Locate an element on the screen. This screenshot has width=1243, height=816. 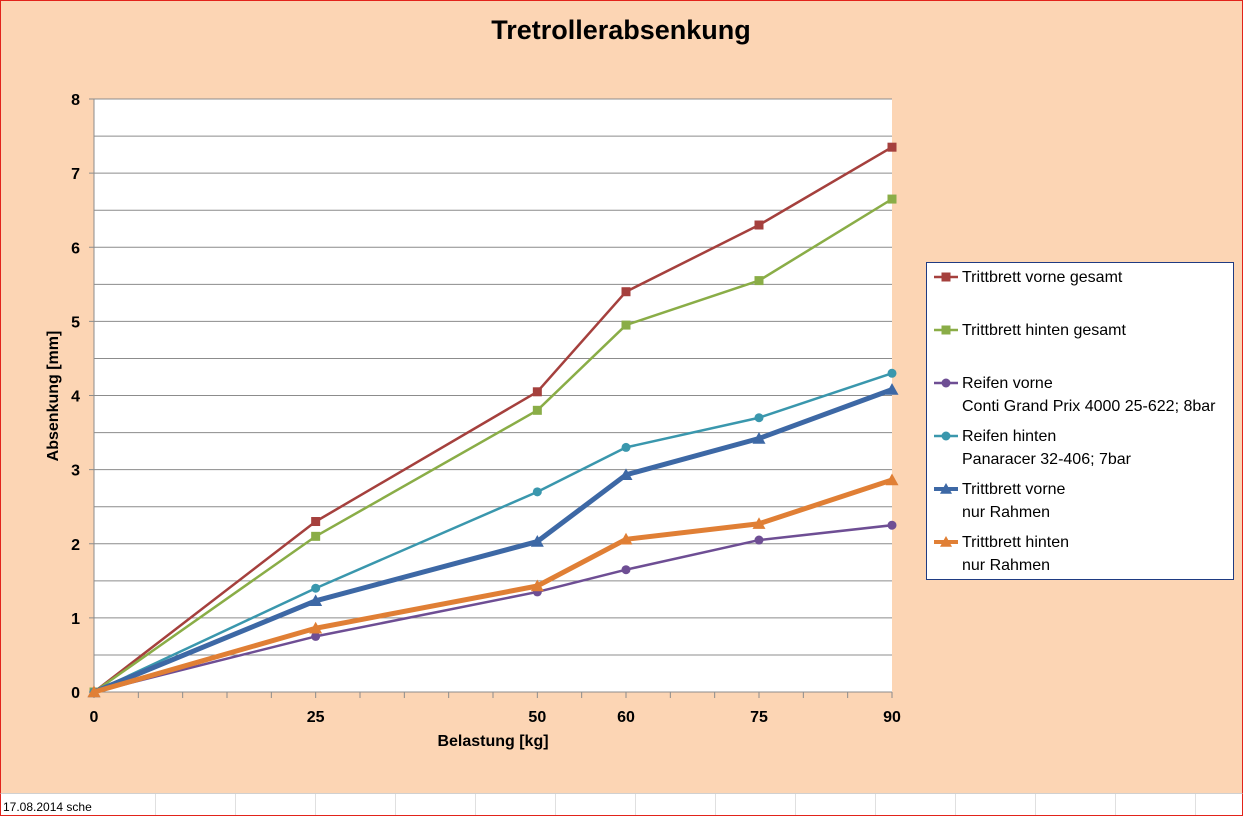
y-tick-label: 5 is located at coordinates (75, 322).